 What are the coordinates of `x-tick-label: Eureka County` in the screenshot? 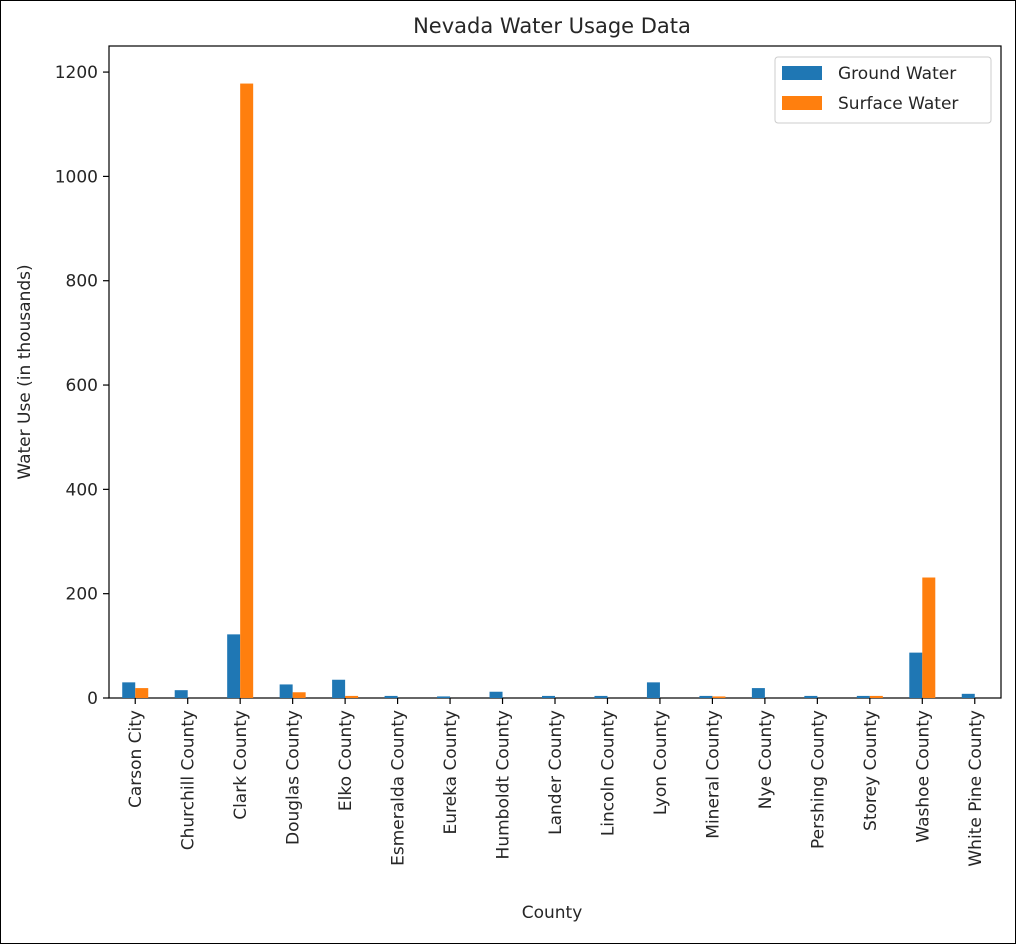 It's located at (451, 772).